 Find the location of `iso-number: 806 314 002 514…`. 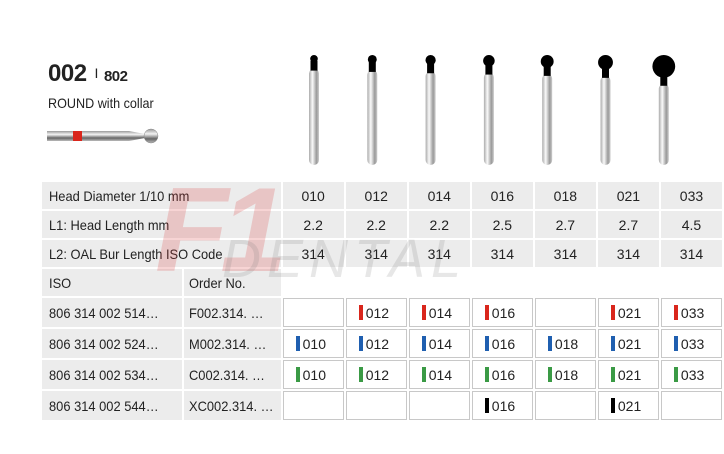

iso-number: 806 314 002 514… is located at coordinates (112, 312).